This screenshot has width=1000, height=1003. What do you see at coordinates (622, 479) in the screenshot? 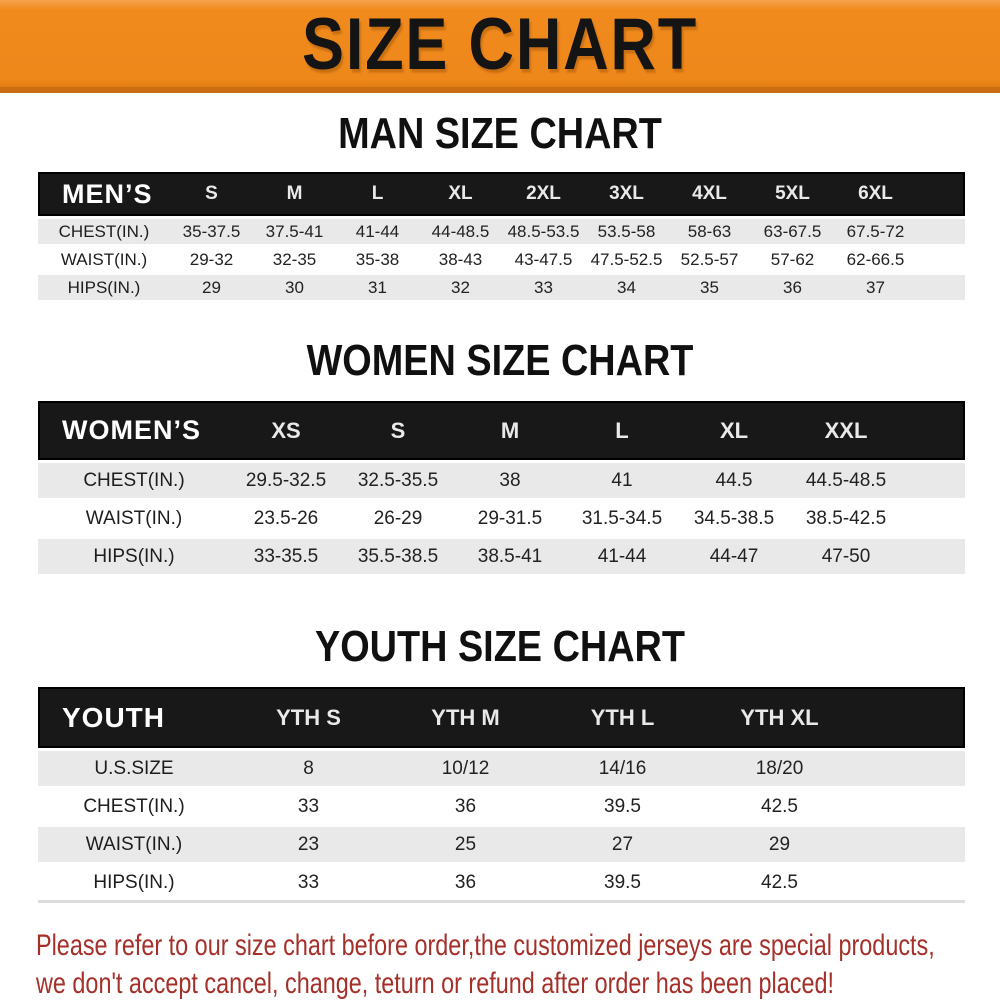
I see `size-cell: 41` at bounding box center [622, 479].